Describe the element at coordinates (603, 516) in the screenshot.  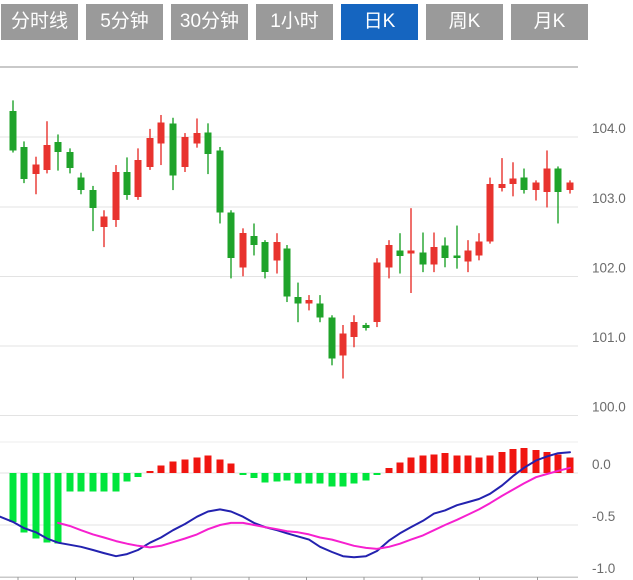
I see `macd-axis-label: -0.5` at that location.